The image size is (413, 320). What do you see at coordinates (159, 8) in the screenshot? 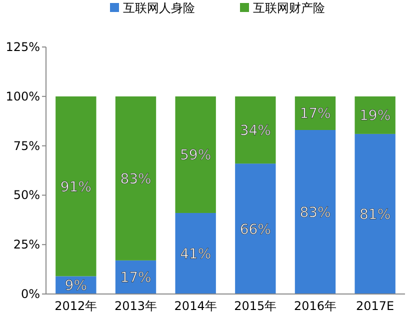
I see `legend-label: 互联网人身险` at bounding box center [159, 8].